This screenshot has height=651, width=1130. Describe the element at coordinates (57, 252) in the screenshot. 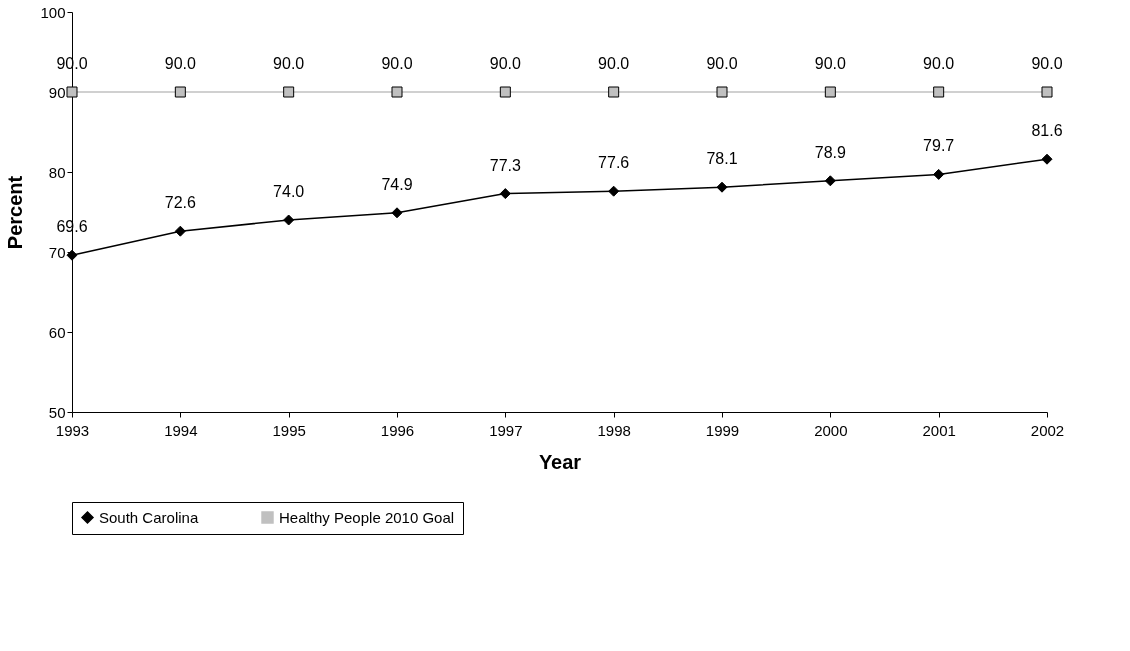

I see `y-tick-label: 70` at that location.